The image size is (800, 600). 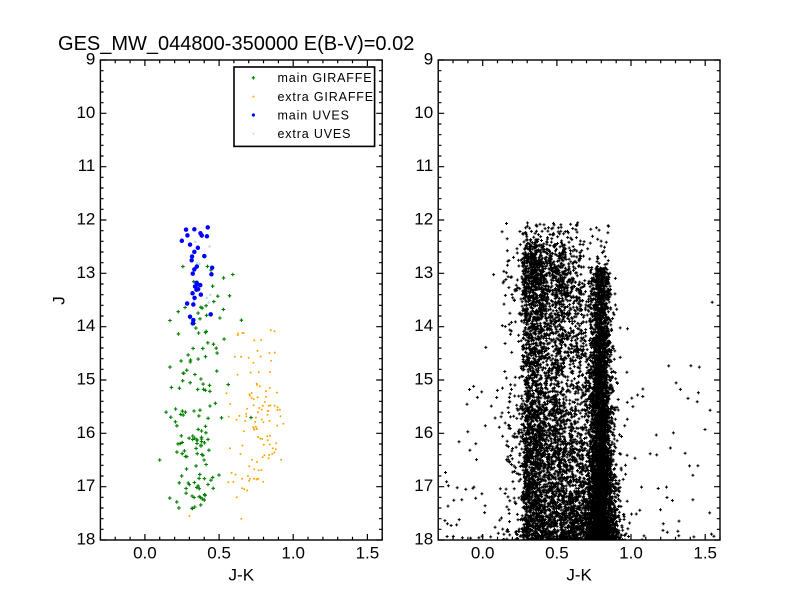 I want to click on svg-text: main GIRAFFE, so click(x=325, y=78).